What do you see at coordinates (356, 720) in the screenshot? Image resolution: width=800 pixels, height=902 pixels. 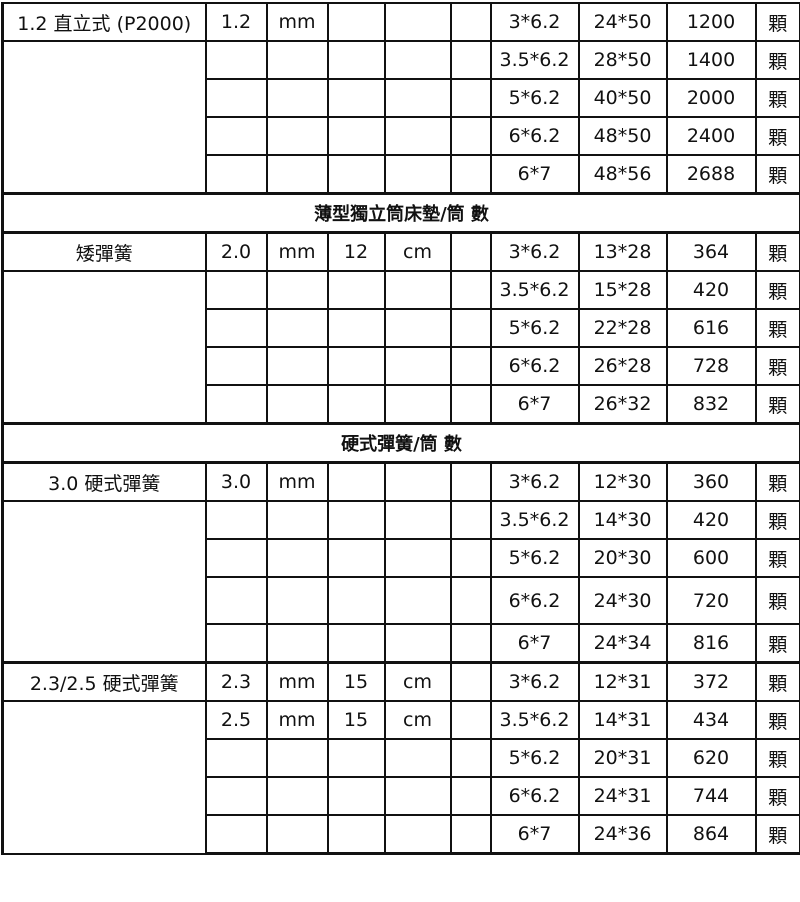 I see `cell-height: 15` at bounding box center [356, 720].